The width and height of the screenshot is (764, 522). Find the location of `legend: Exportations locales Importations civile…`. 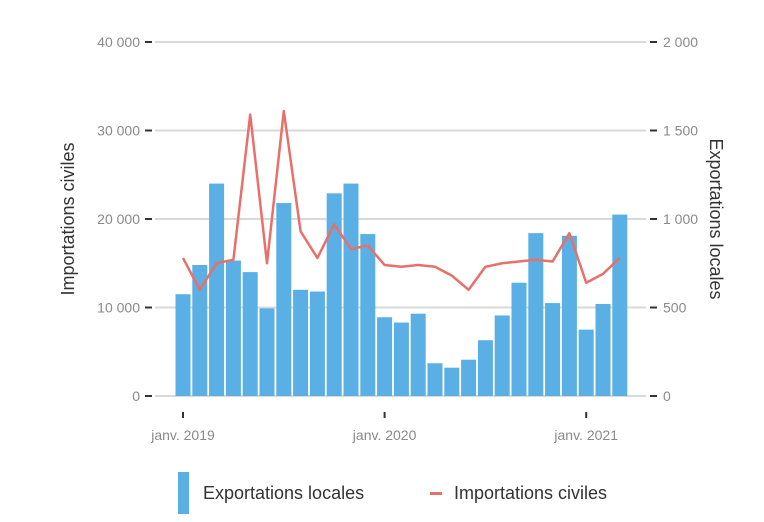

legend: Exportations locales Importations civile… is located at coordinates (382, 493).